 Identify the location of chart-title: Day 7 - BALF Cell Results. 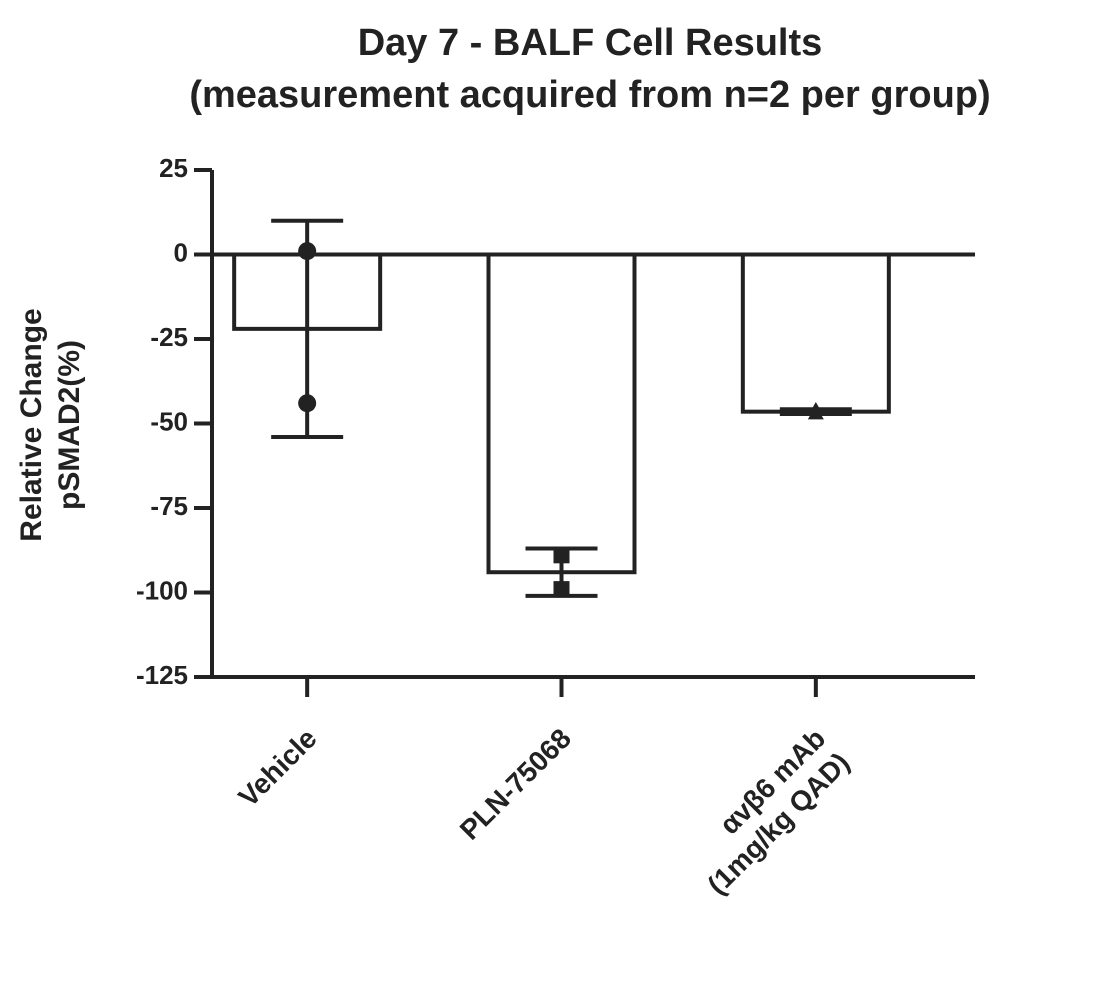
(590, 43).